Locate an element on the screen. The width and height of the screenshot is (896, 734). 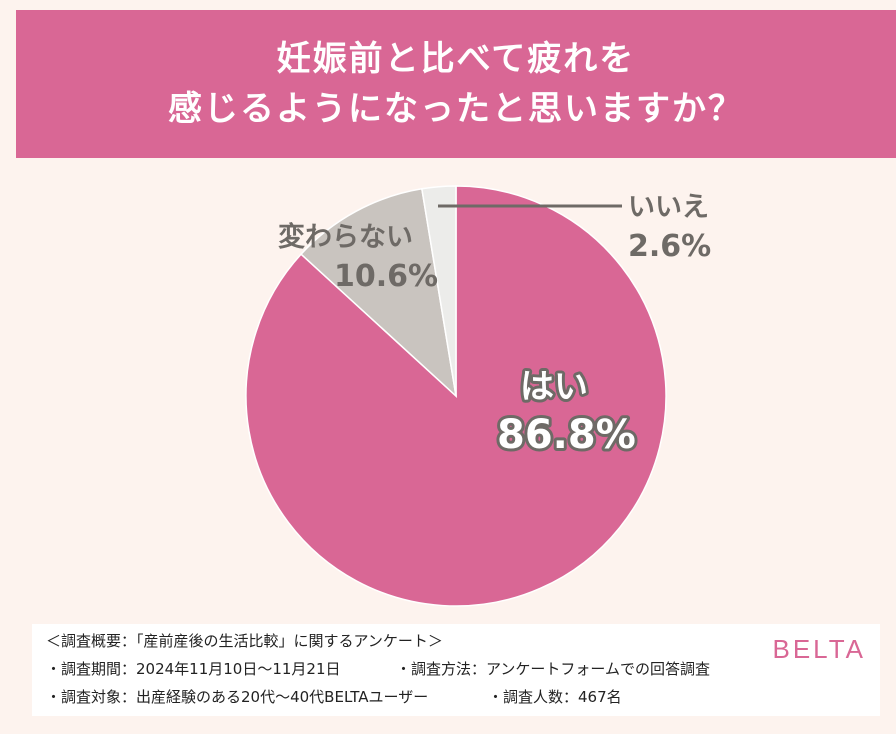
survey-method: ・調査方法：アンケートフォームでの回答調査 is located at coordinates (553, 669).